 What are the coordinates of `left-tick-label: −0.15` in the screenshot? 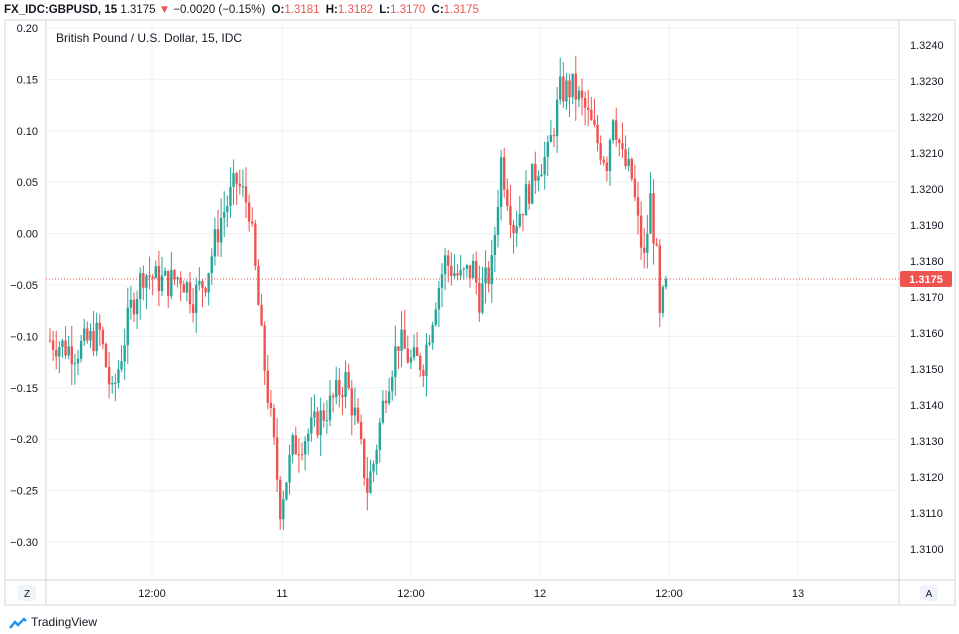 It's located at (24, 389).